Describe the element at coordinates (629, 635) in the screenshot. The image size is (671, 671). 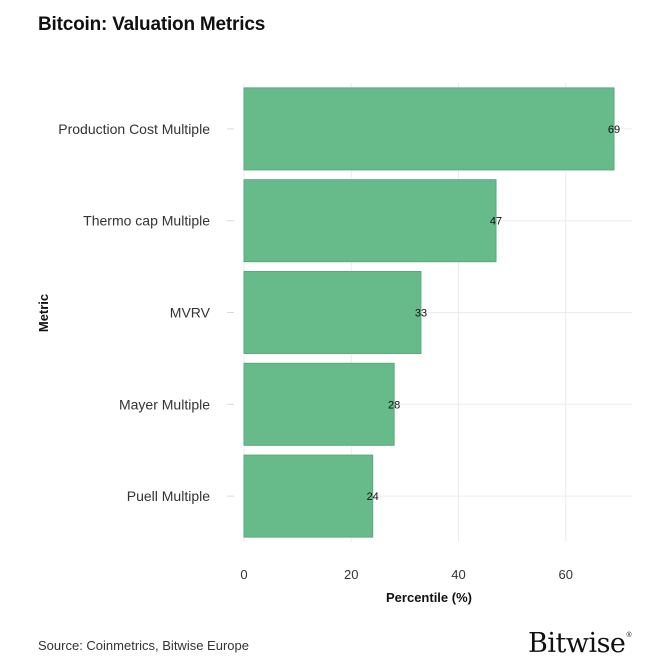
I see `registered-mark: ®` at that location.